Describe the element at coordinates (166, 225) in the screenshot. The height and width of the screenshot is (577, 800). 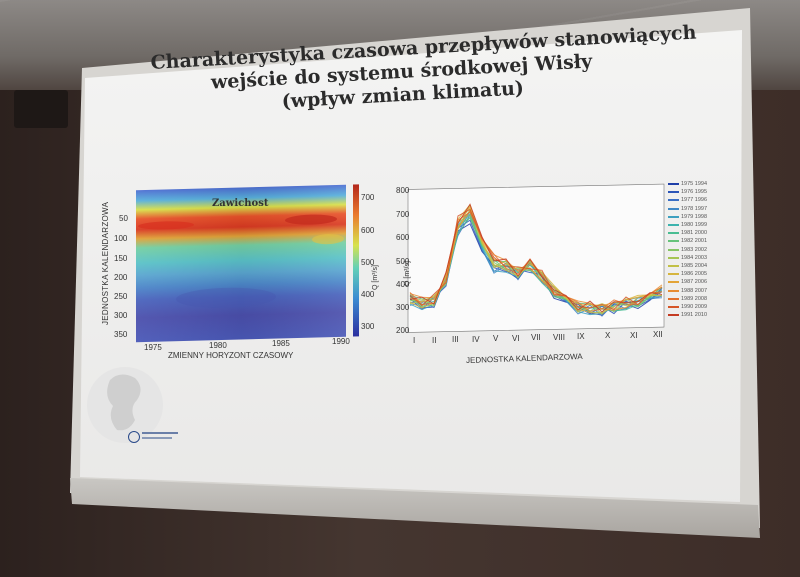
I see `heatmap-hotspot-left` at that location.